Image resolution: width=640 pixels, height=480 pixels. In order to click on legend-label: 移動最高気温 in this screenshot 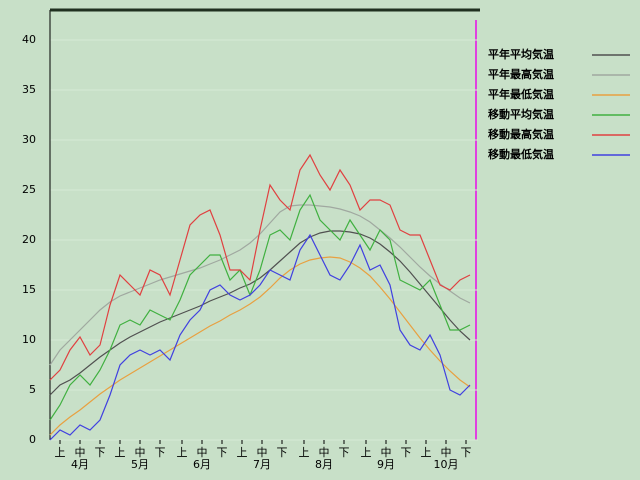, I will do `click(521, 134)`.